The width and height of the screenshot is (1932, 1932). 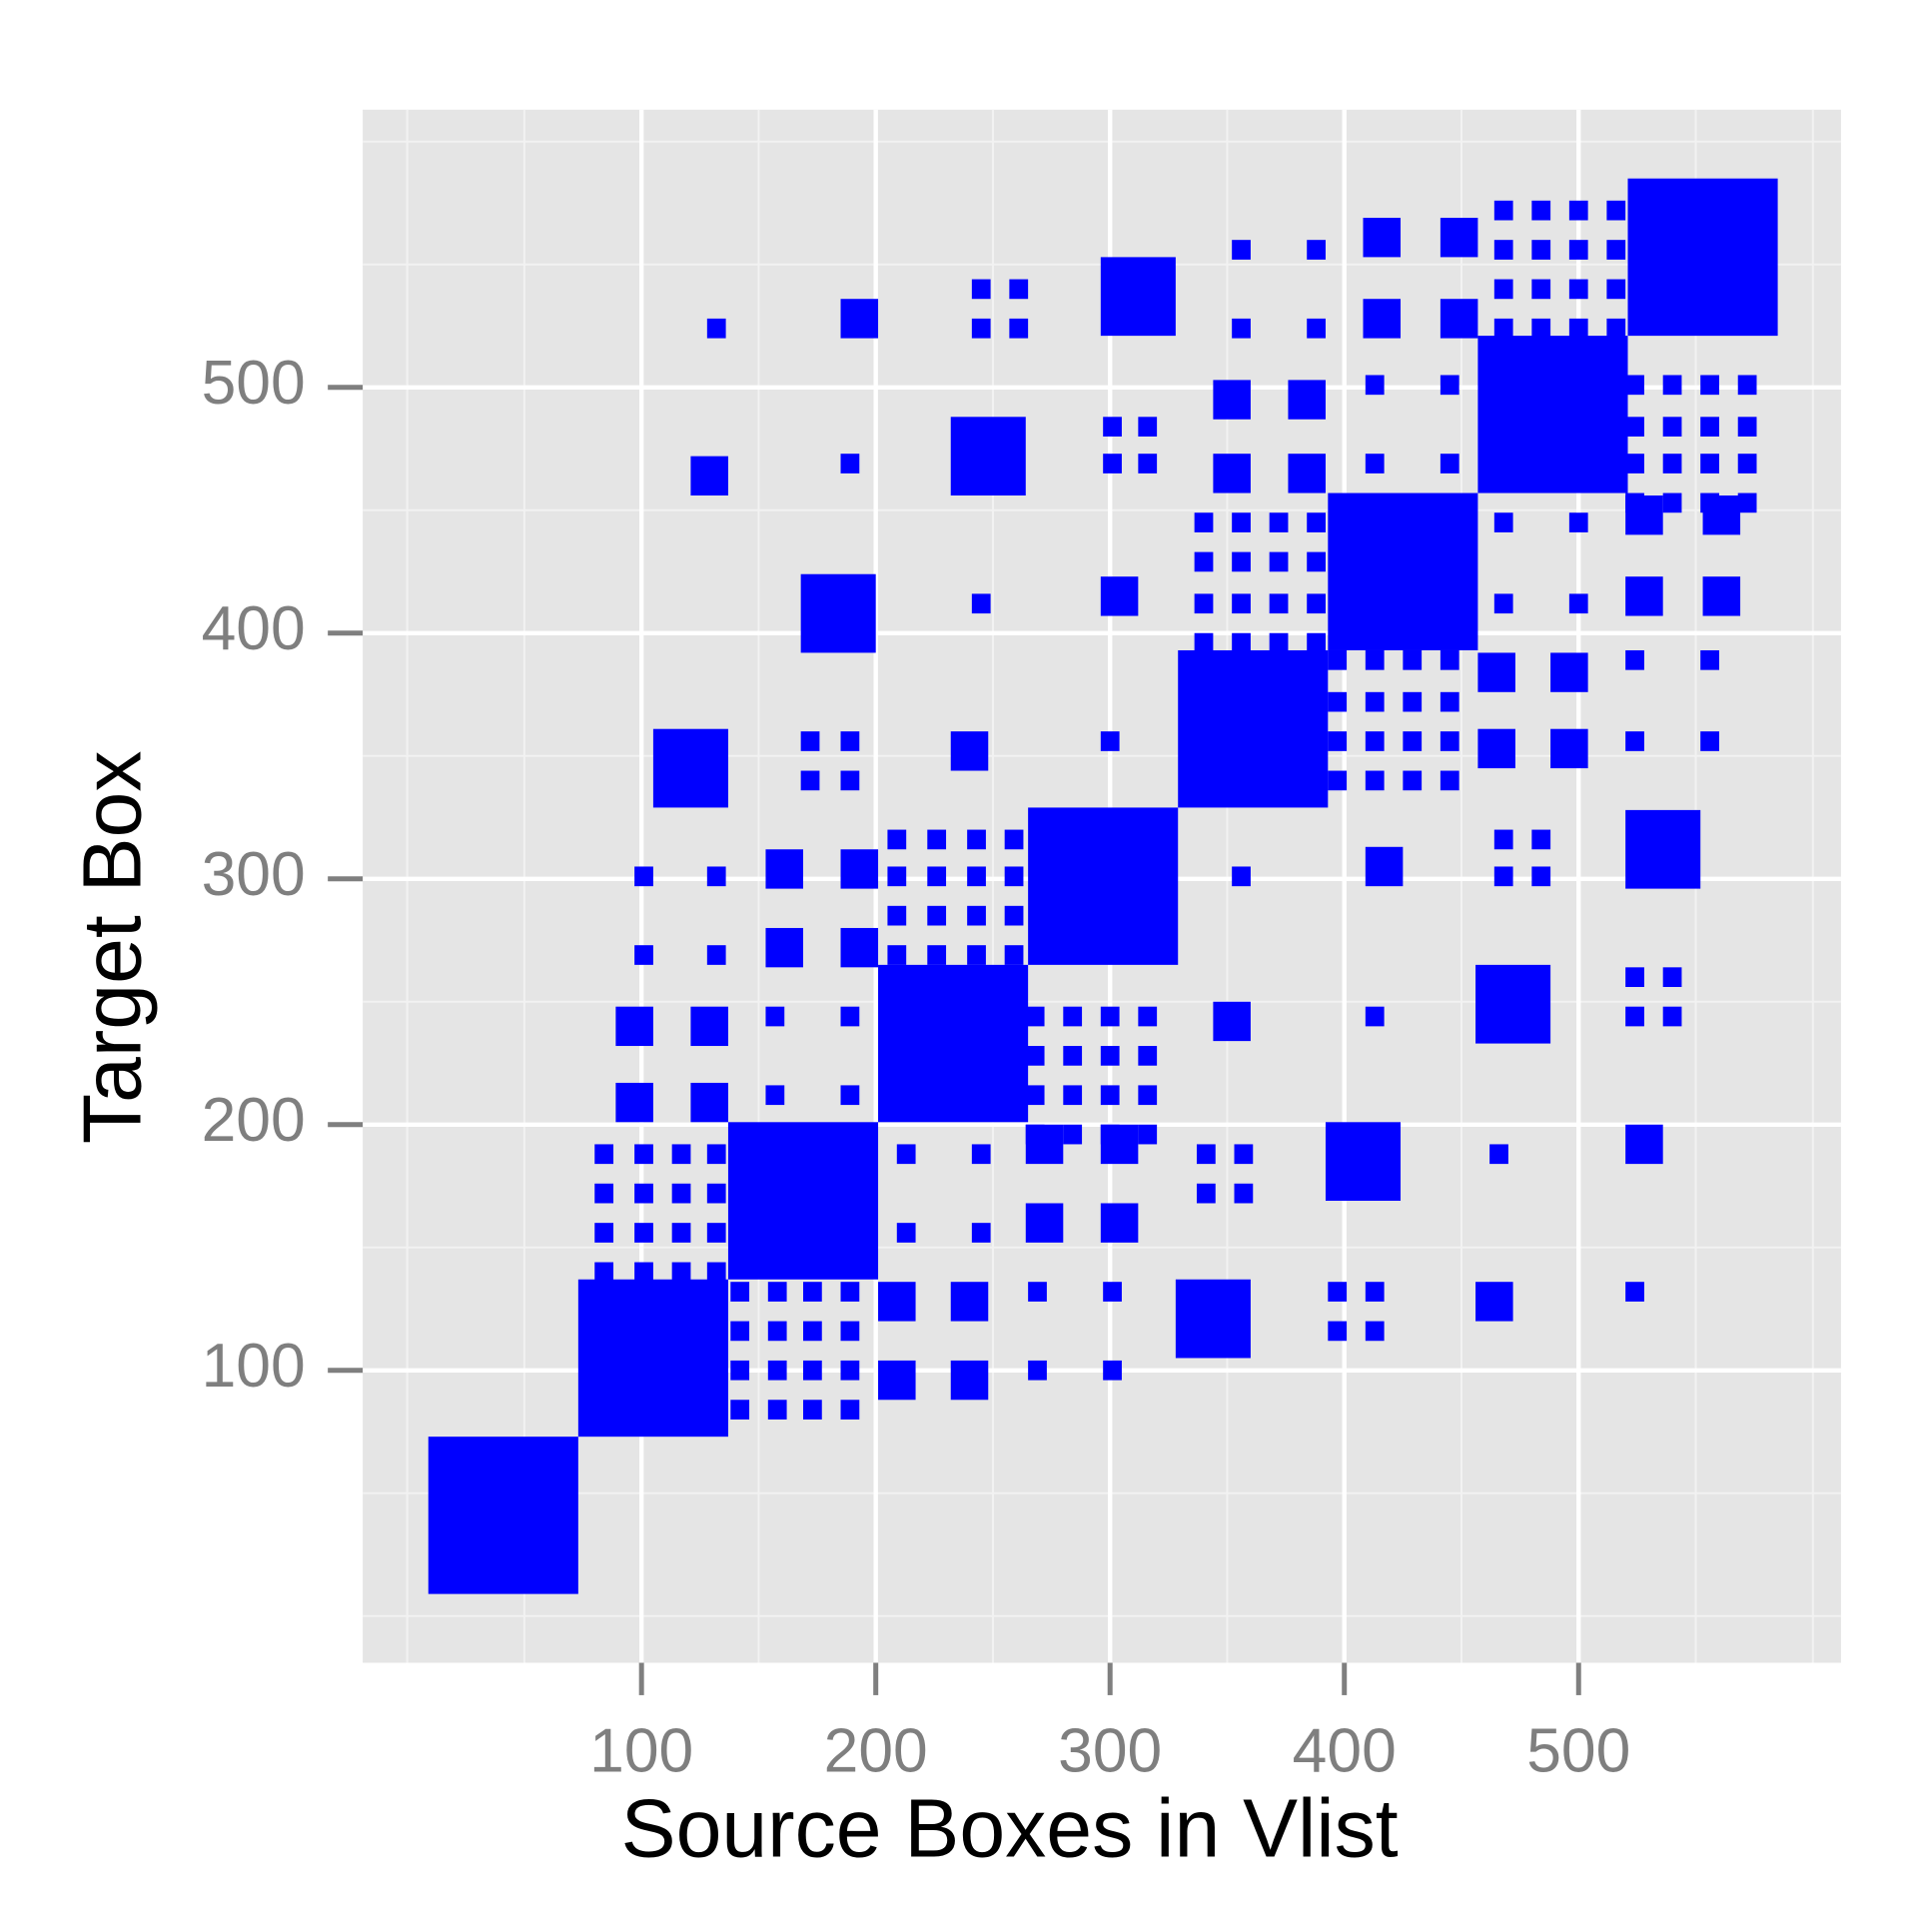 I want to click on x-tick-label: 100, so click(x=641, y=1750).